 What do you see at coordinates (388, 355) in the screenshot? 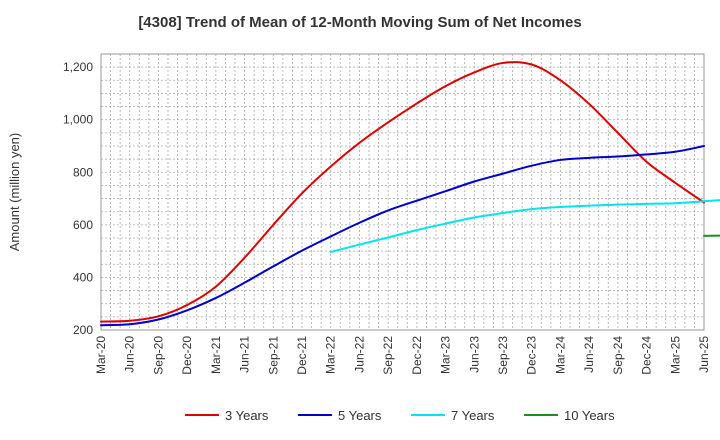
I see `x-tick-label: Sep-22` at bounding box center [388, 355].